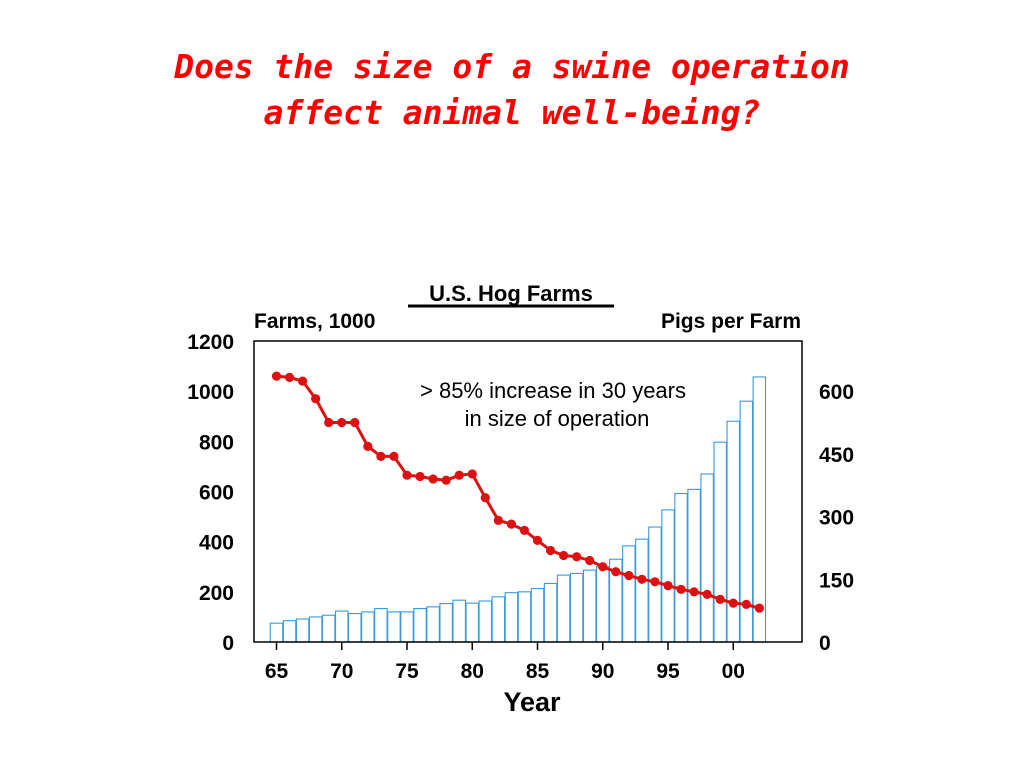 This screenshot has height=768, width=1024. What do you see at coordinates (538, 671) in the screenshot?
I see `x-tick-label: 85` at bounding box center [538, 671].